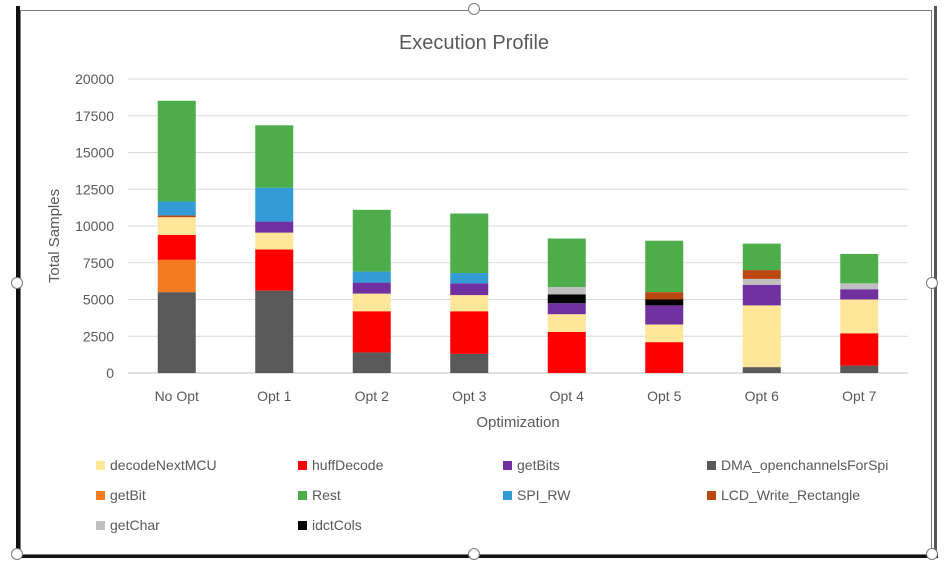  I want to click on resize-handle-bottom-left, so click(17, 554).